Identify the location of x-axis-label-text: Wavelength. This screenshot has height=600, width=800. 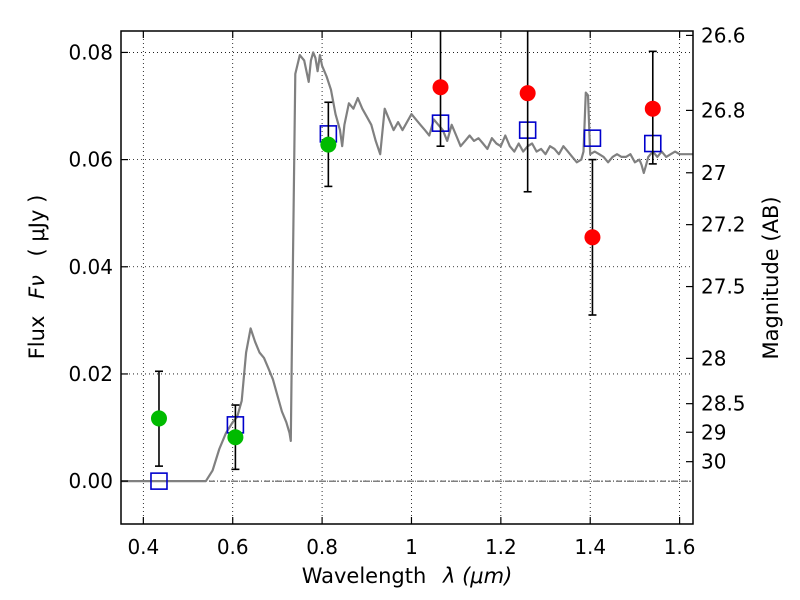
(364, 576).